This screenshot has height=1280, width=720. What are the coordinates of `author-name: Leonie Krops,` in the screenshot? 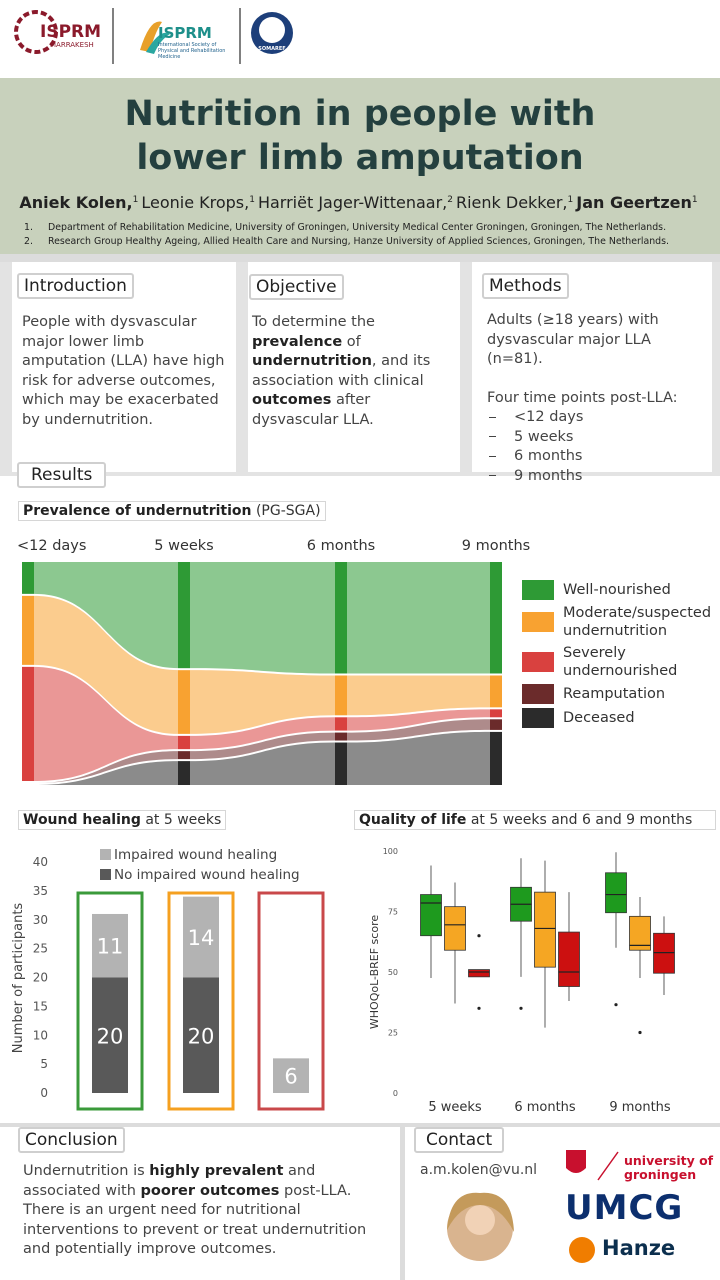 It's located at (195, 202).